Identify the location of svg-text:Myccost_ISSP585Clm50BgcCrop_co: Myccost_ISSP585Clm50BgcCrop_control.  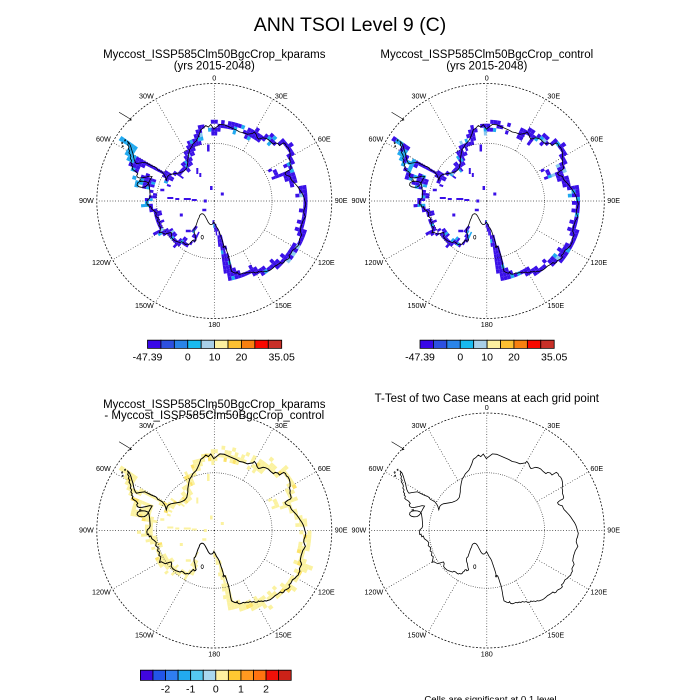
(486, 55).